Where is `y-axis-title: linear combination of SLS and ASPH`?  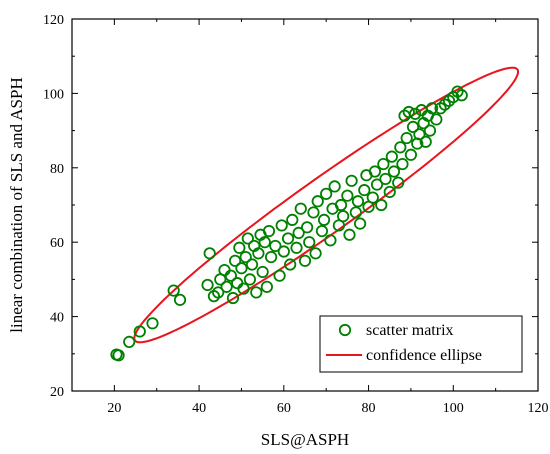
y-axis-title: linear combination of SLS and ASPH is located at coordinates (16, 204).